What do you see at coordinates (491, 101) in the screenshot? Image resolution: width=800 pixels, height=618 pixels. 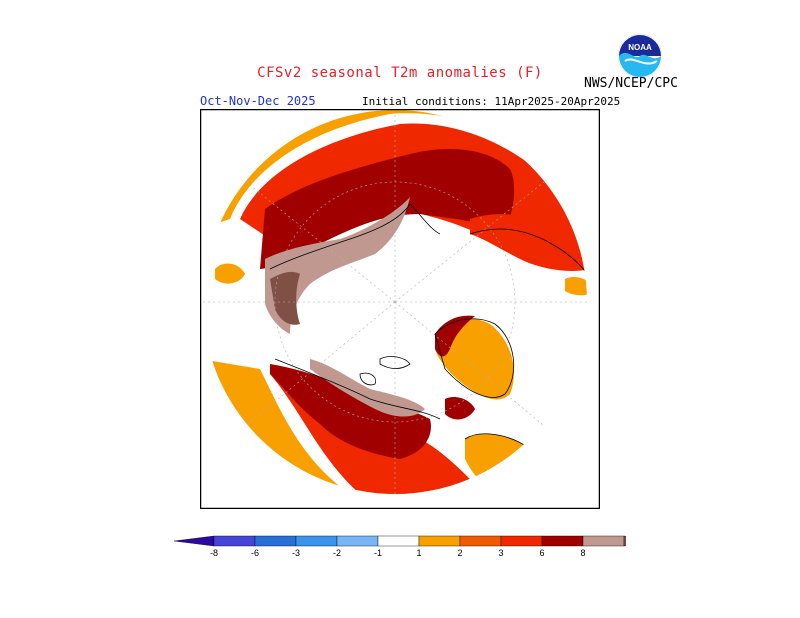 I see `initial-conditions-label: Initial conditions: 11Apr2025-20Apr2025` at bounding box center [491, 101].